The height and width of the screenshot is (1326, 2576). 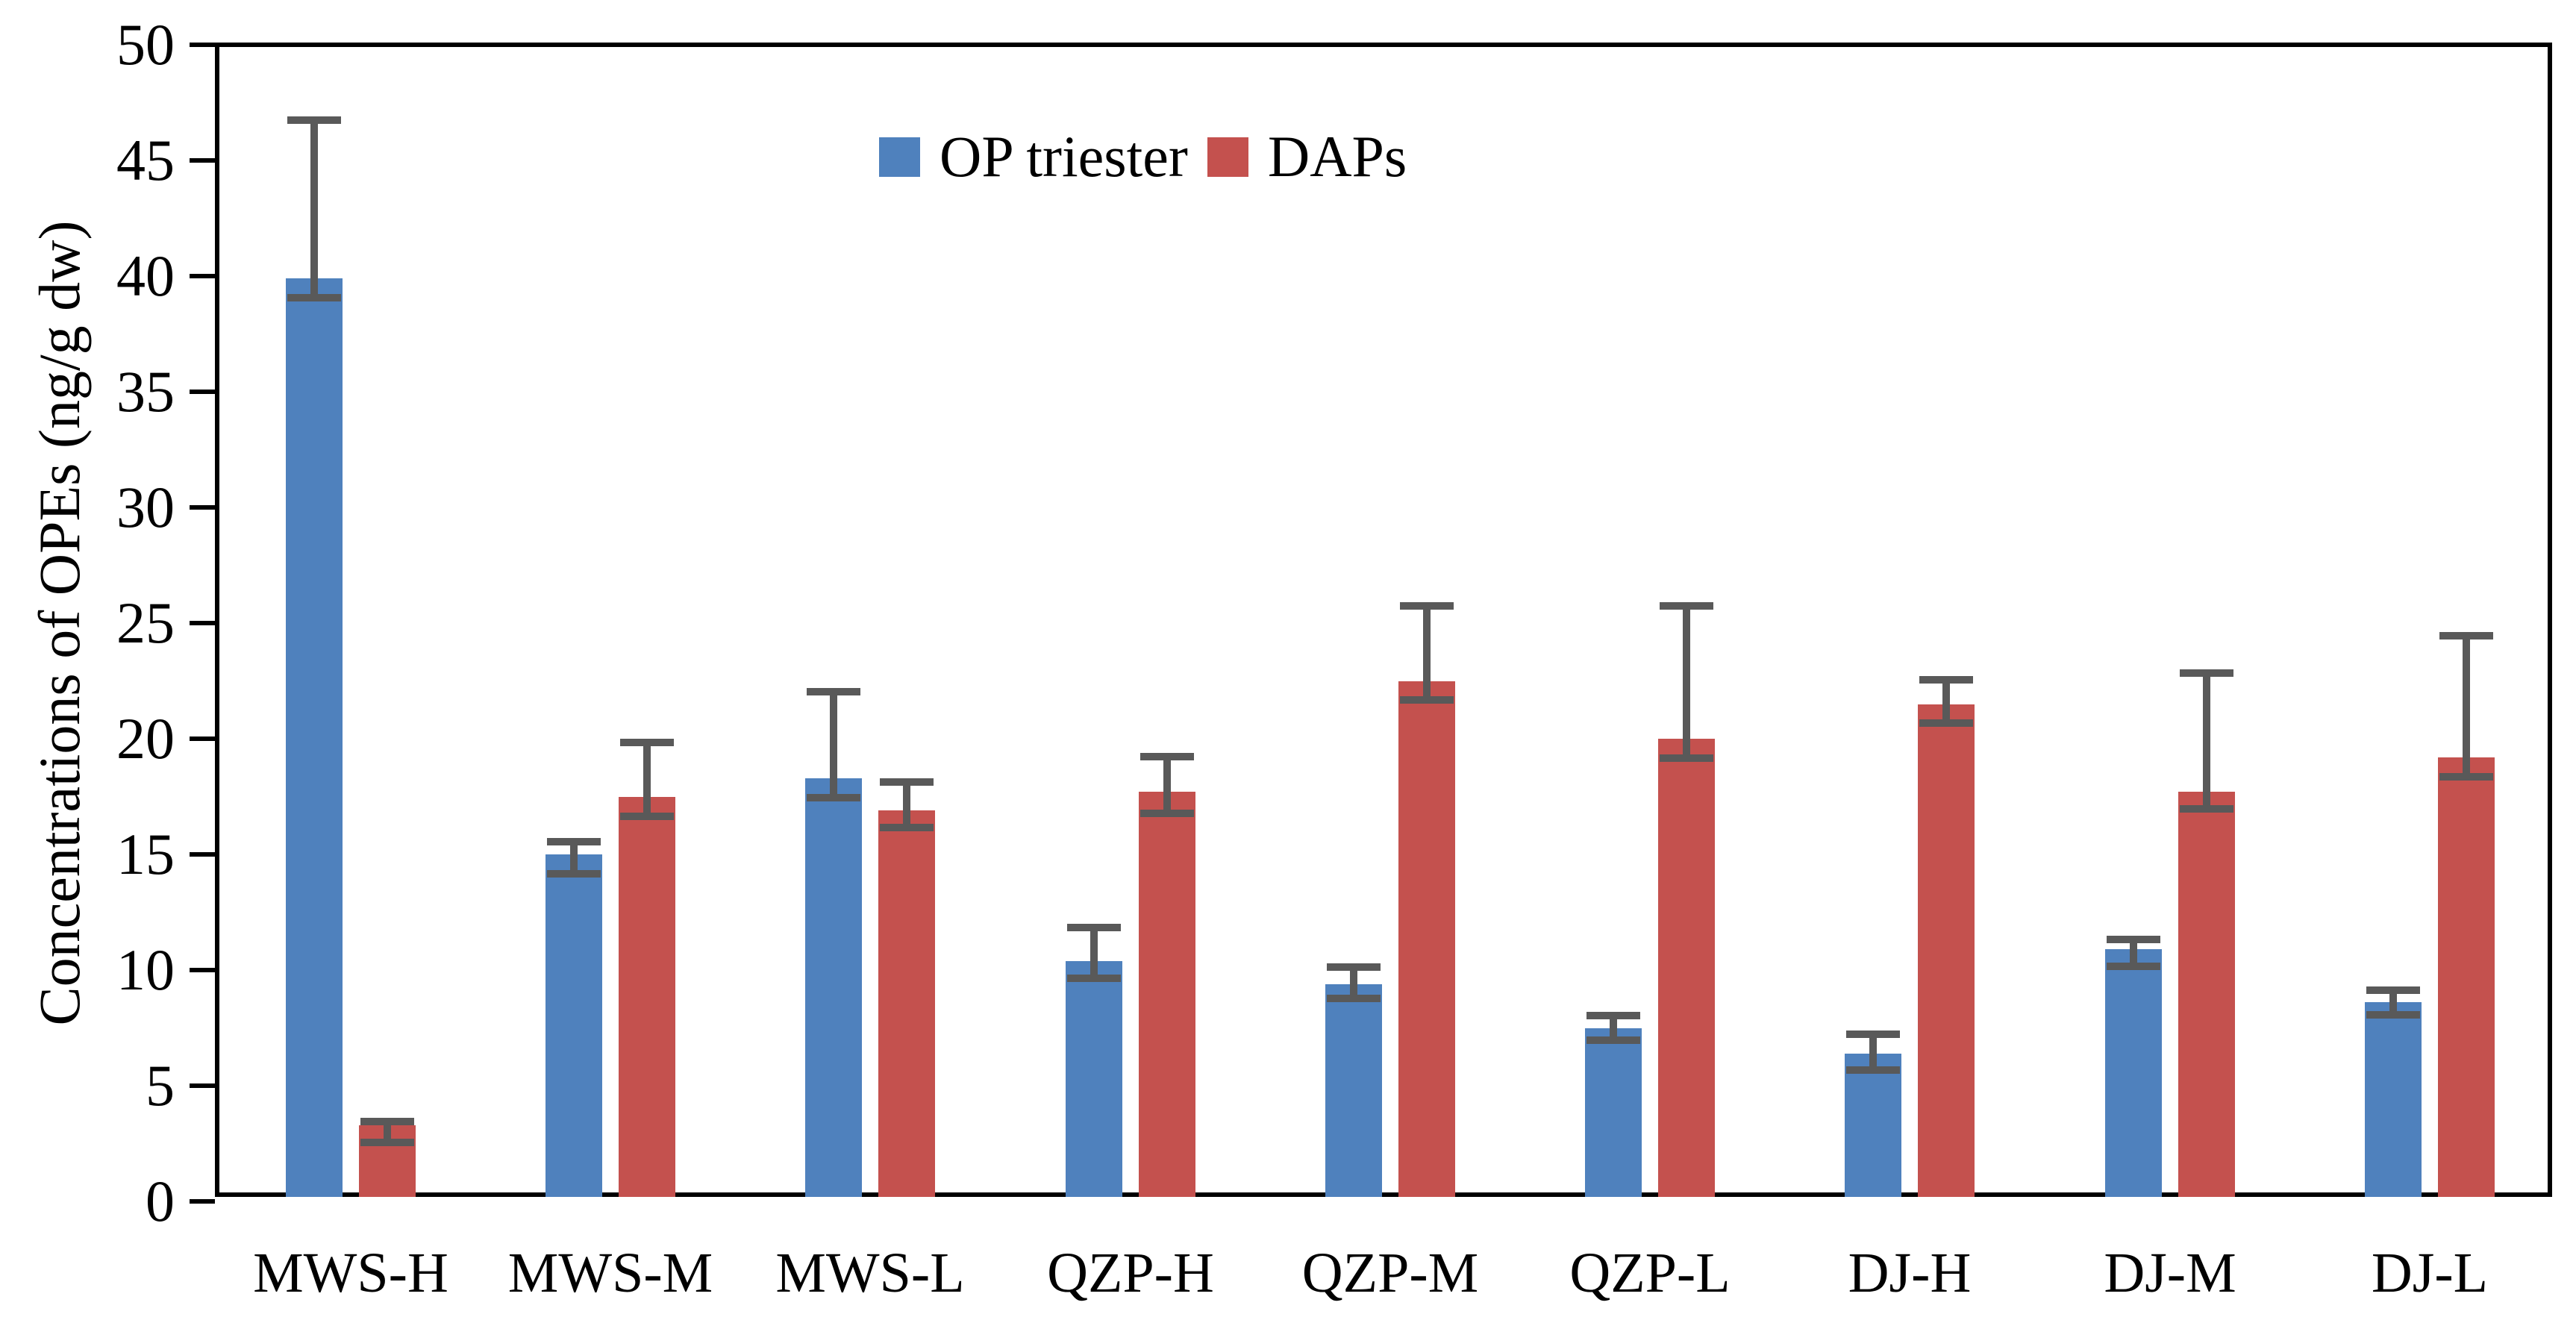 I want to click on error-bar-QZP-L-daps, so click(x=1686, y=682).